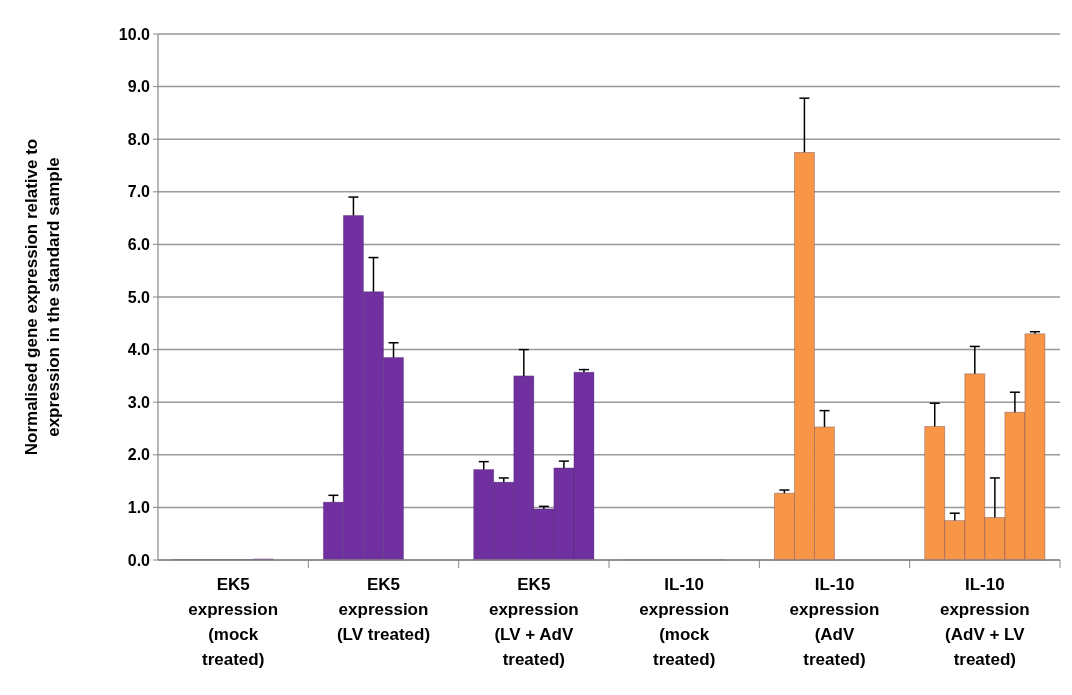 The width and height of the screenshot is (1072, 695). Describe the element at coordinates (139, 350) in the screenshot. I see `y-tick-label: 4.0` at that location.